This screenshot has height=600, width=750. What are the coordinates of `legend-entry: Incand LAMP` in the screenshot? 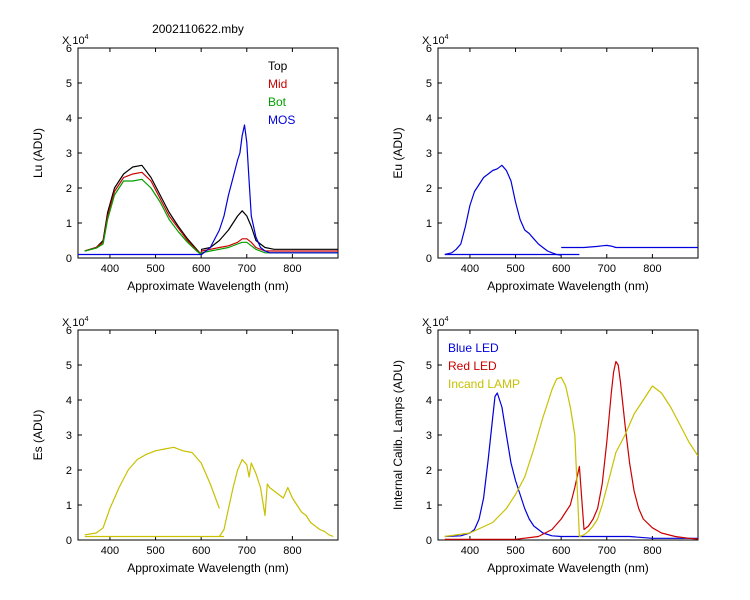 It's located at (484, 384).